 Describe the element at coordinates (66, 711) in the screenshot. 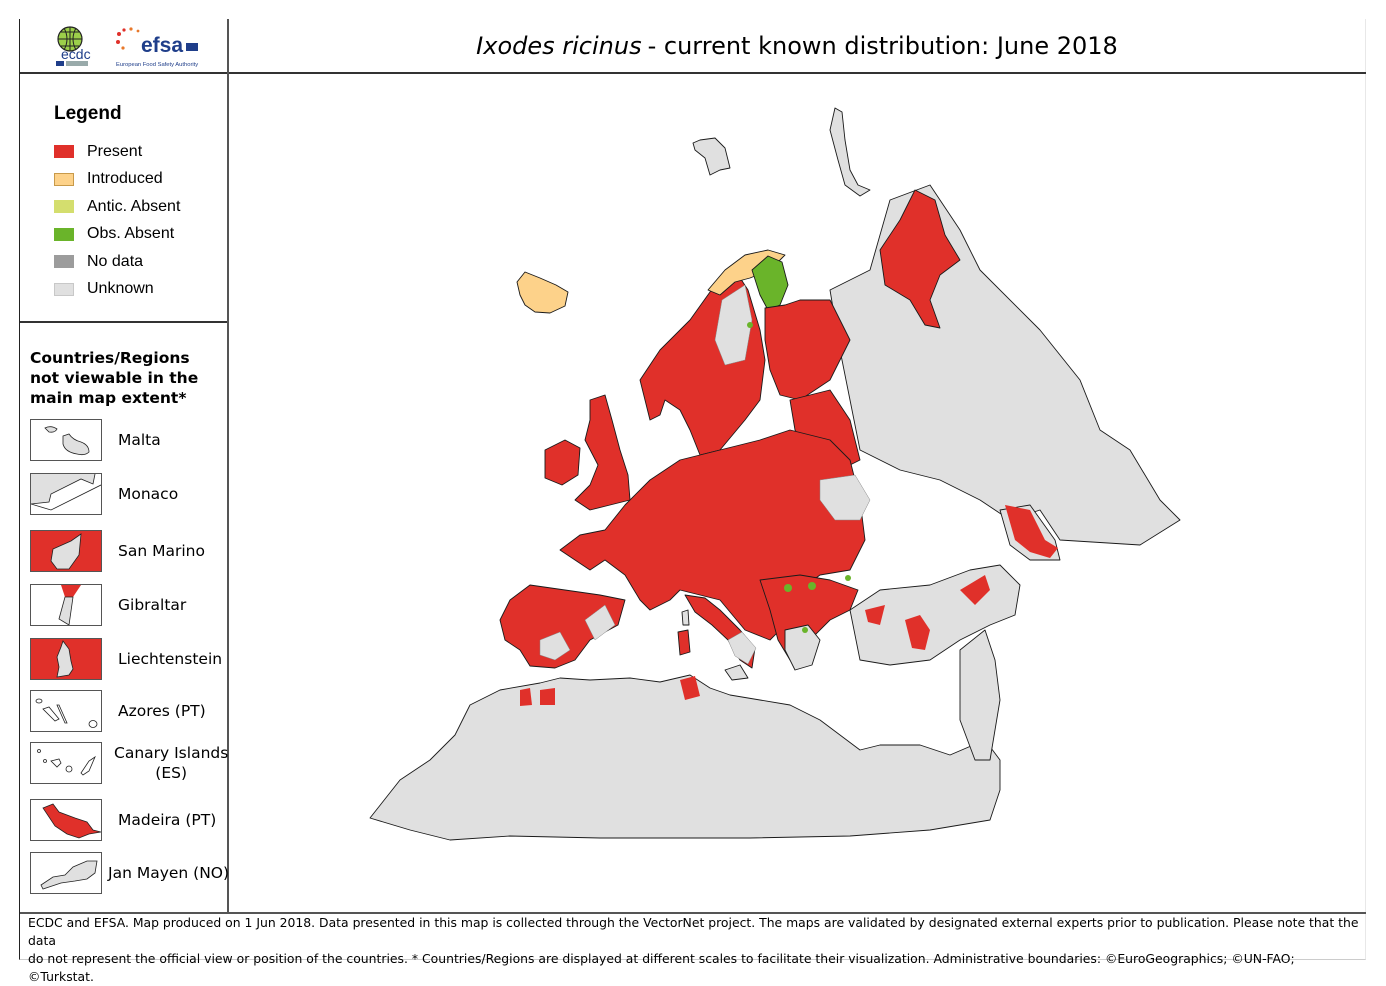

I see `azores-thumbnail-icon` at that location.